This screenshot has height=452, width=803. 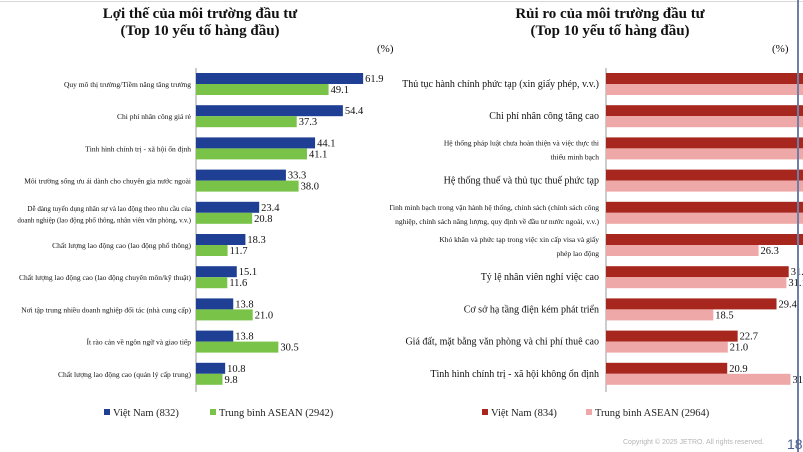 What do you see at coordinates (739, 348) in the screenshot?
I see `chart1-value-label: 21.0` at bounding box center [739, 348].